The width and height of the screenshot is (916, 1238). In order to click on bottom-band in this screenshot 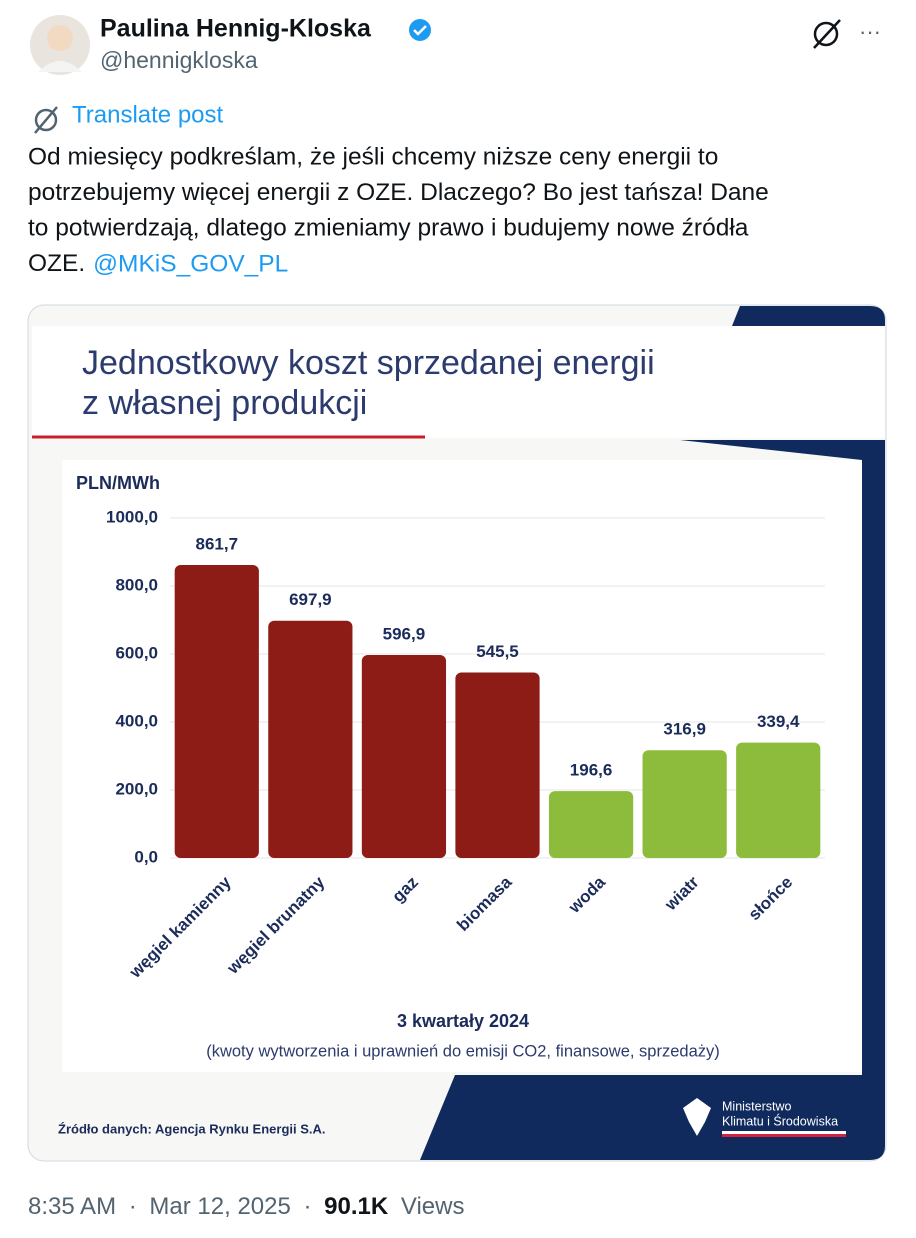, I will do `click(652, 1117)`.